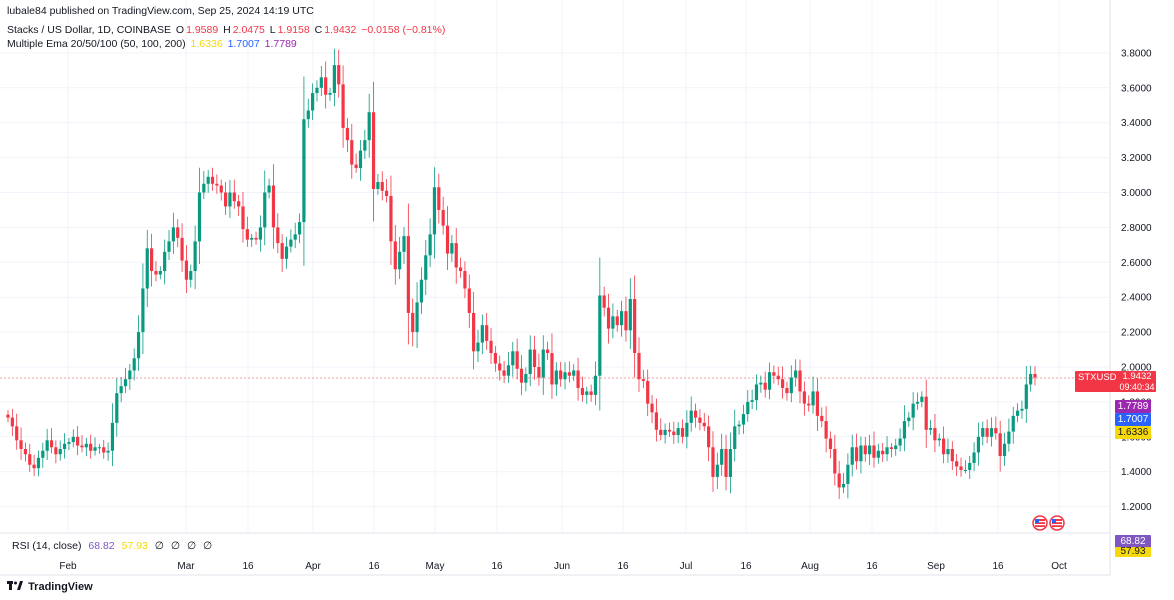  I want to click on tradingview-brand: TradingView, so click(50, 587).